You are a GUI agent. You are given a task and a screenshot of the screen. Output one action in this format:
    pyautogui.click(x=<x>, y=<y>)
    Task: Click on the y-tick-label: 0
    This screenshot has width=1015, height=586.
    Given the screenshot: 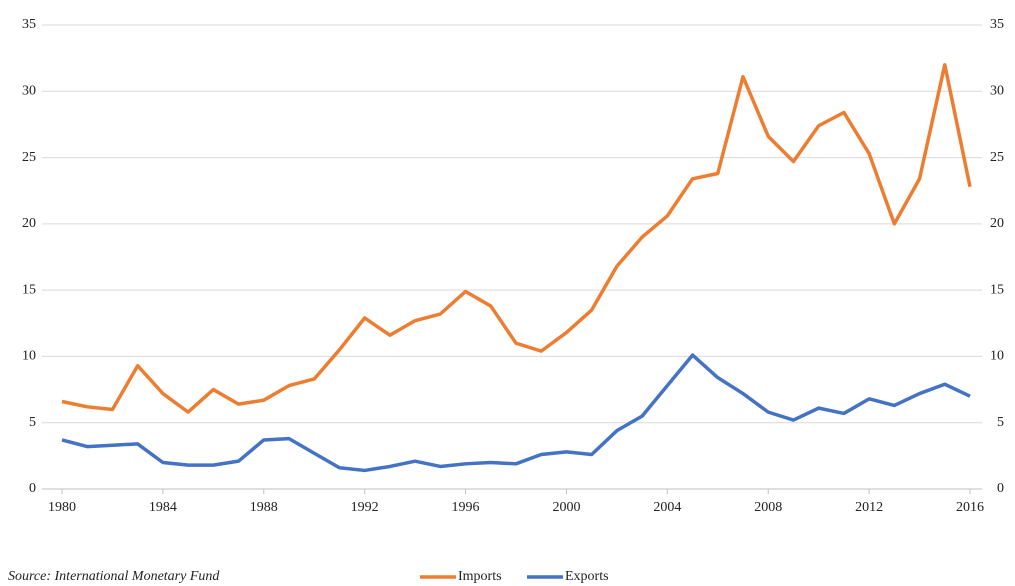 What is the action you would take?
    pyautogui.click(x=32, y=488)
    